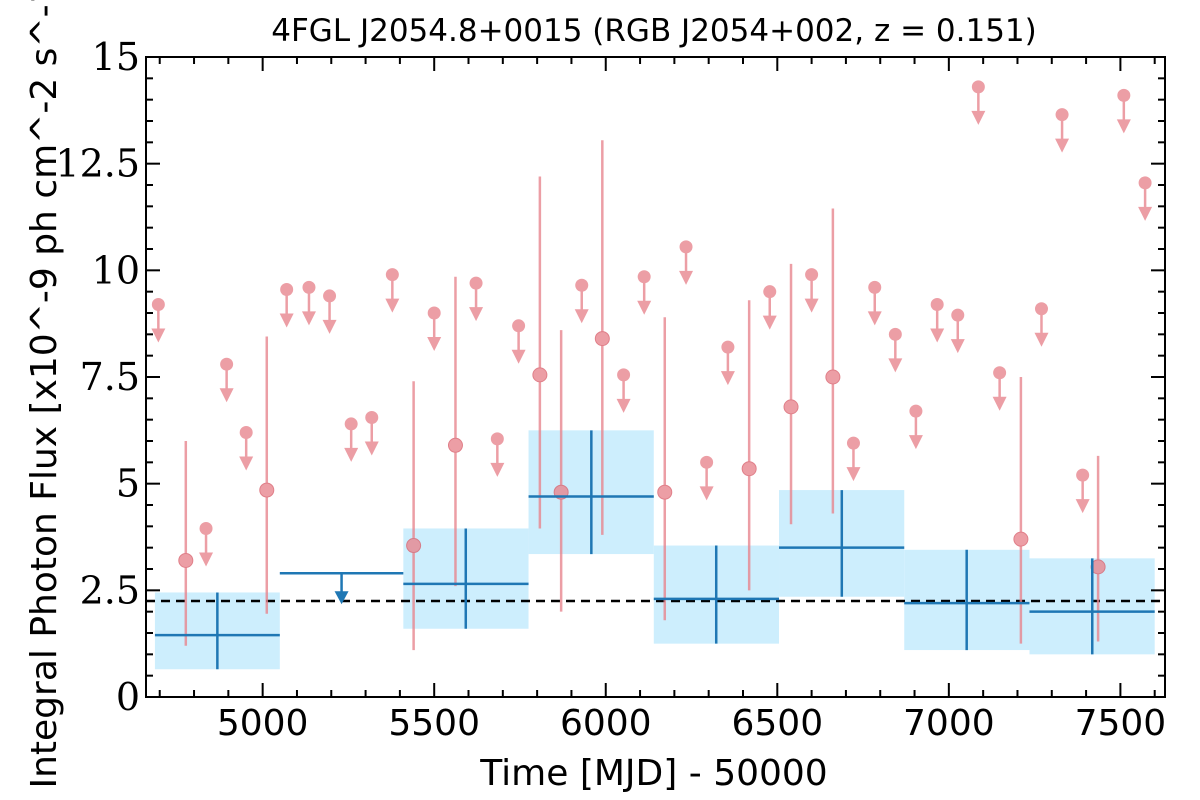 The height and width of the screenshot is (800, 1200). What do you see at coordinates (949, 723) in the screenshot?
I see `x-tick-label: 7000` at bounding box center [949, 723].